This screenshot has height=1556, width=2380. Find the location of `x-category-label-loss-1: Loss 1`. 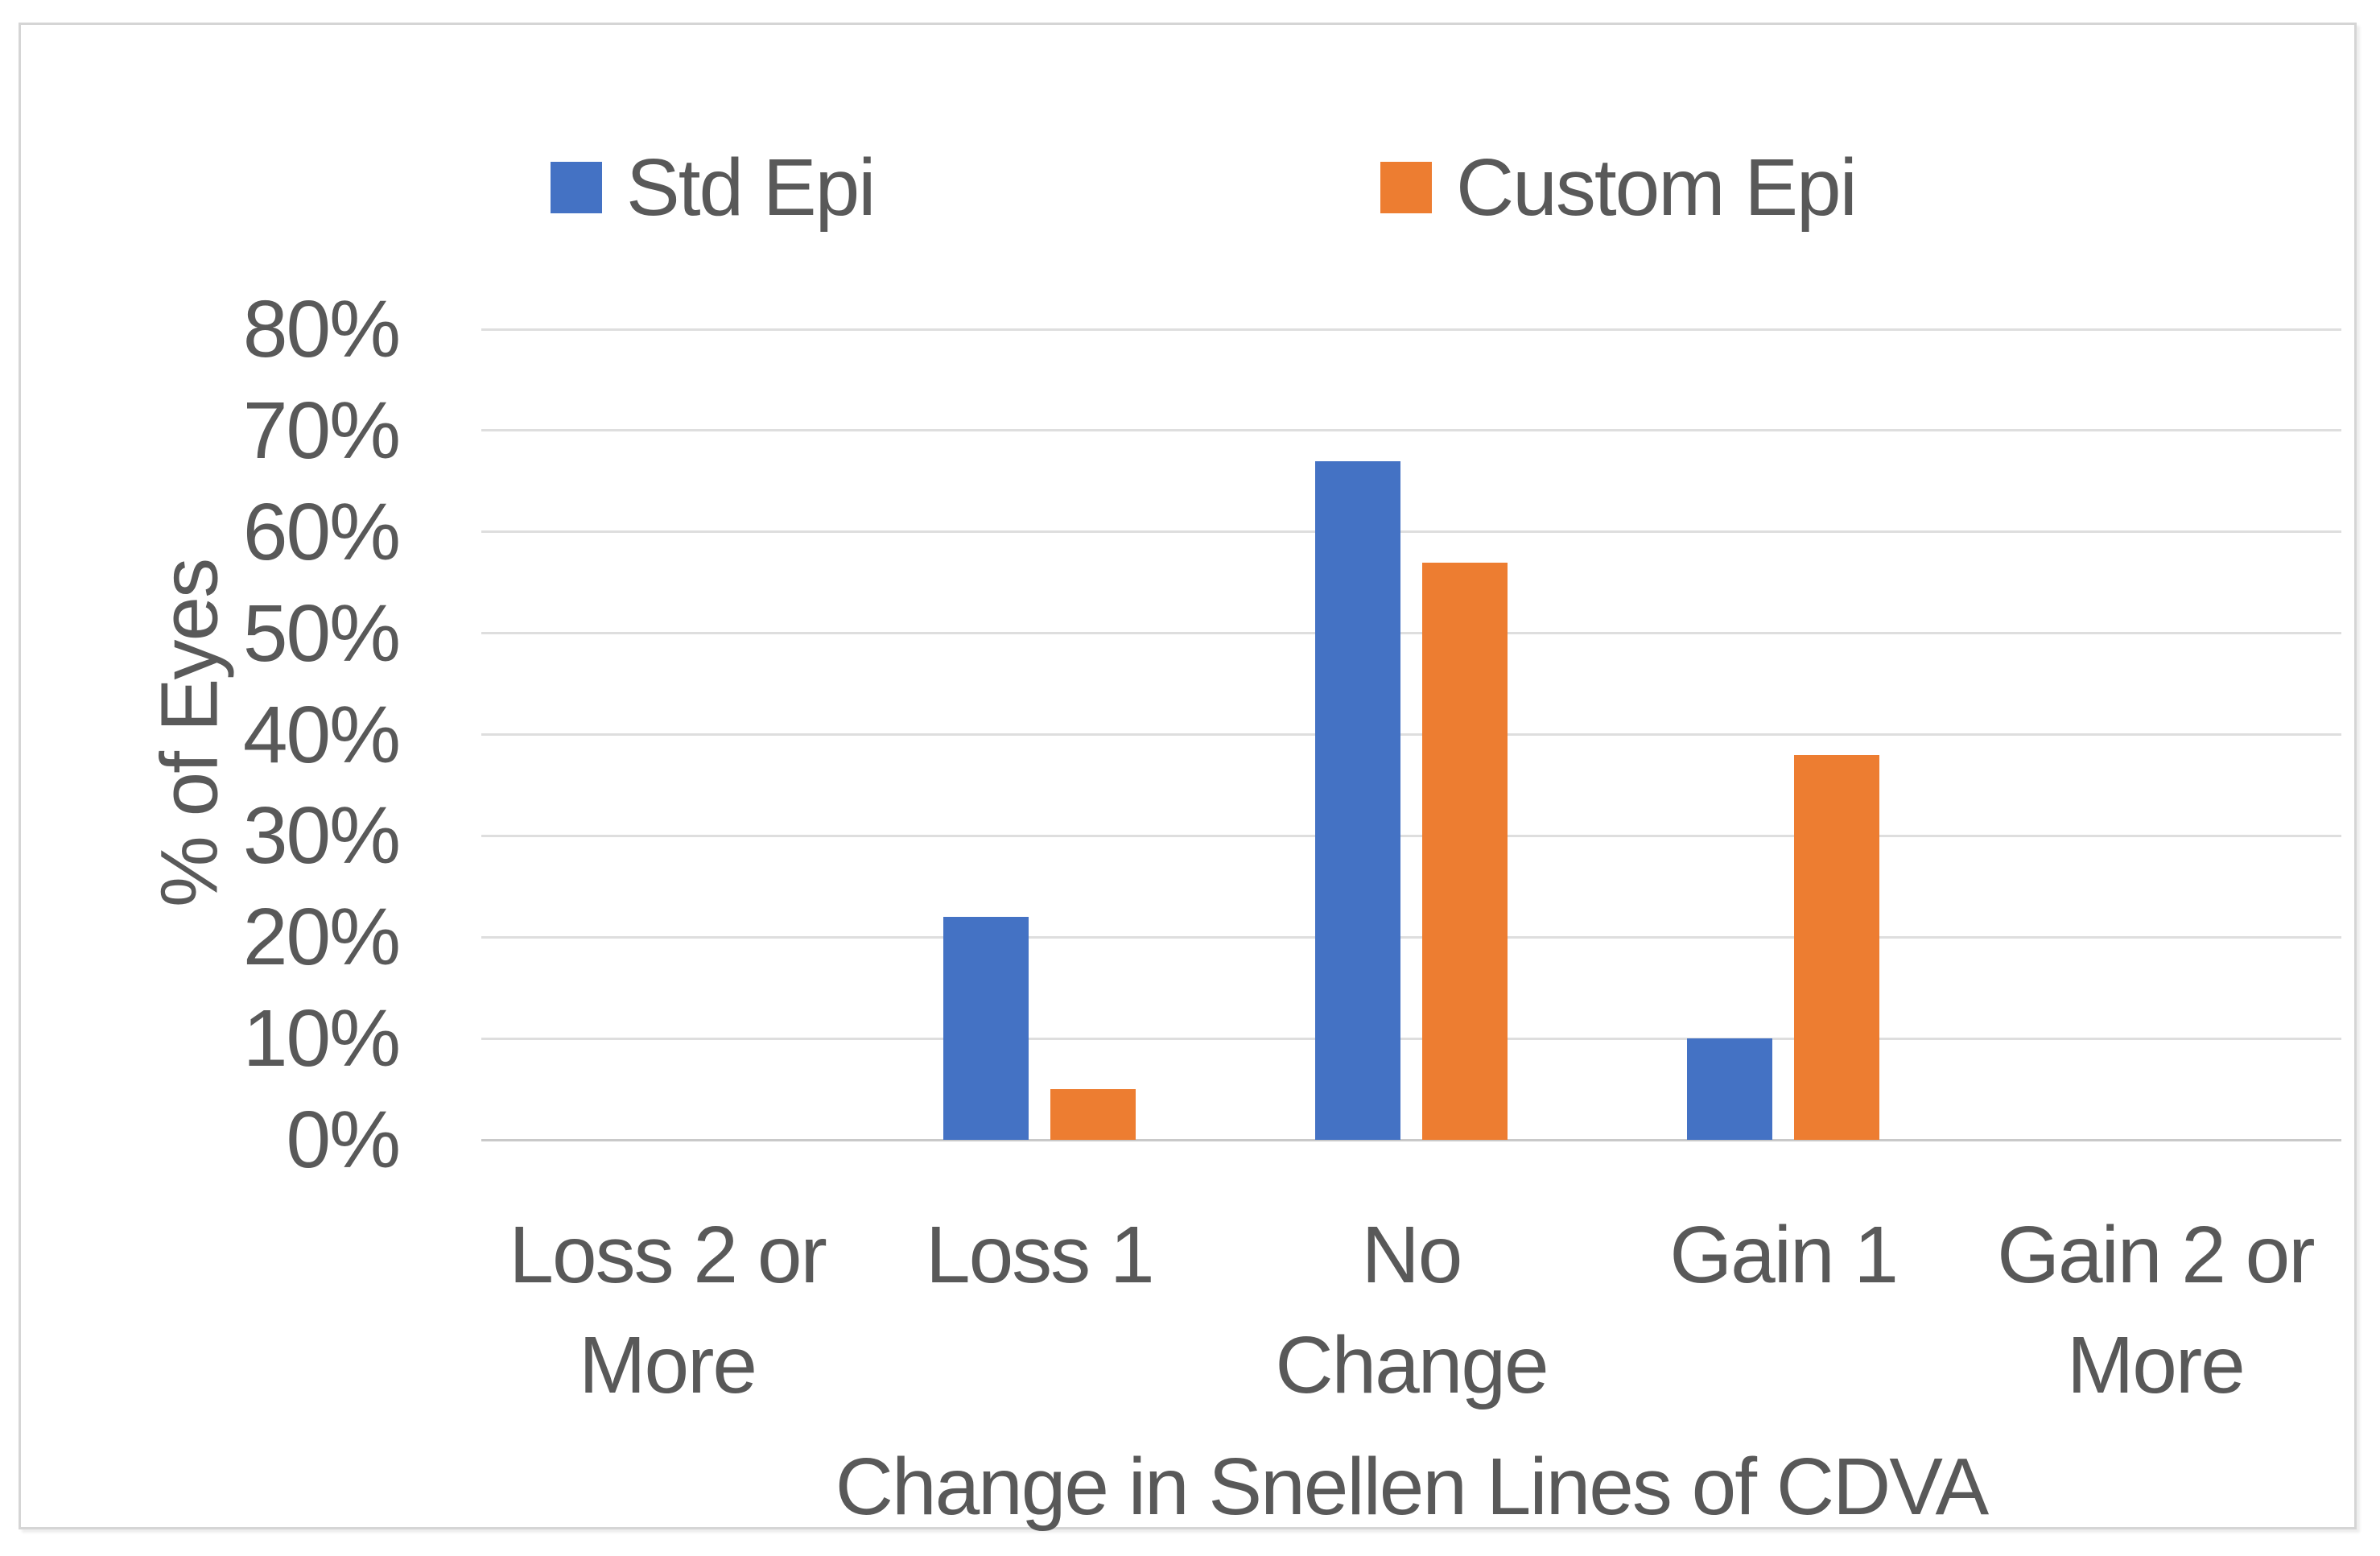

x-category-label-loss-1: Loss 1 is located at coordinates (1040, 1255).